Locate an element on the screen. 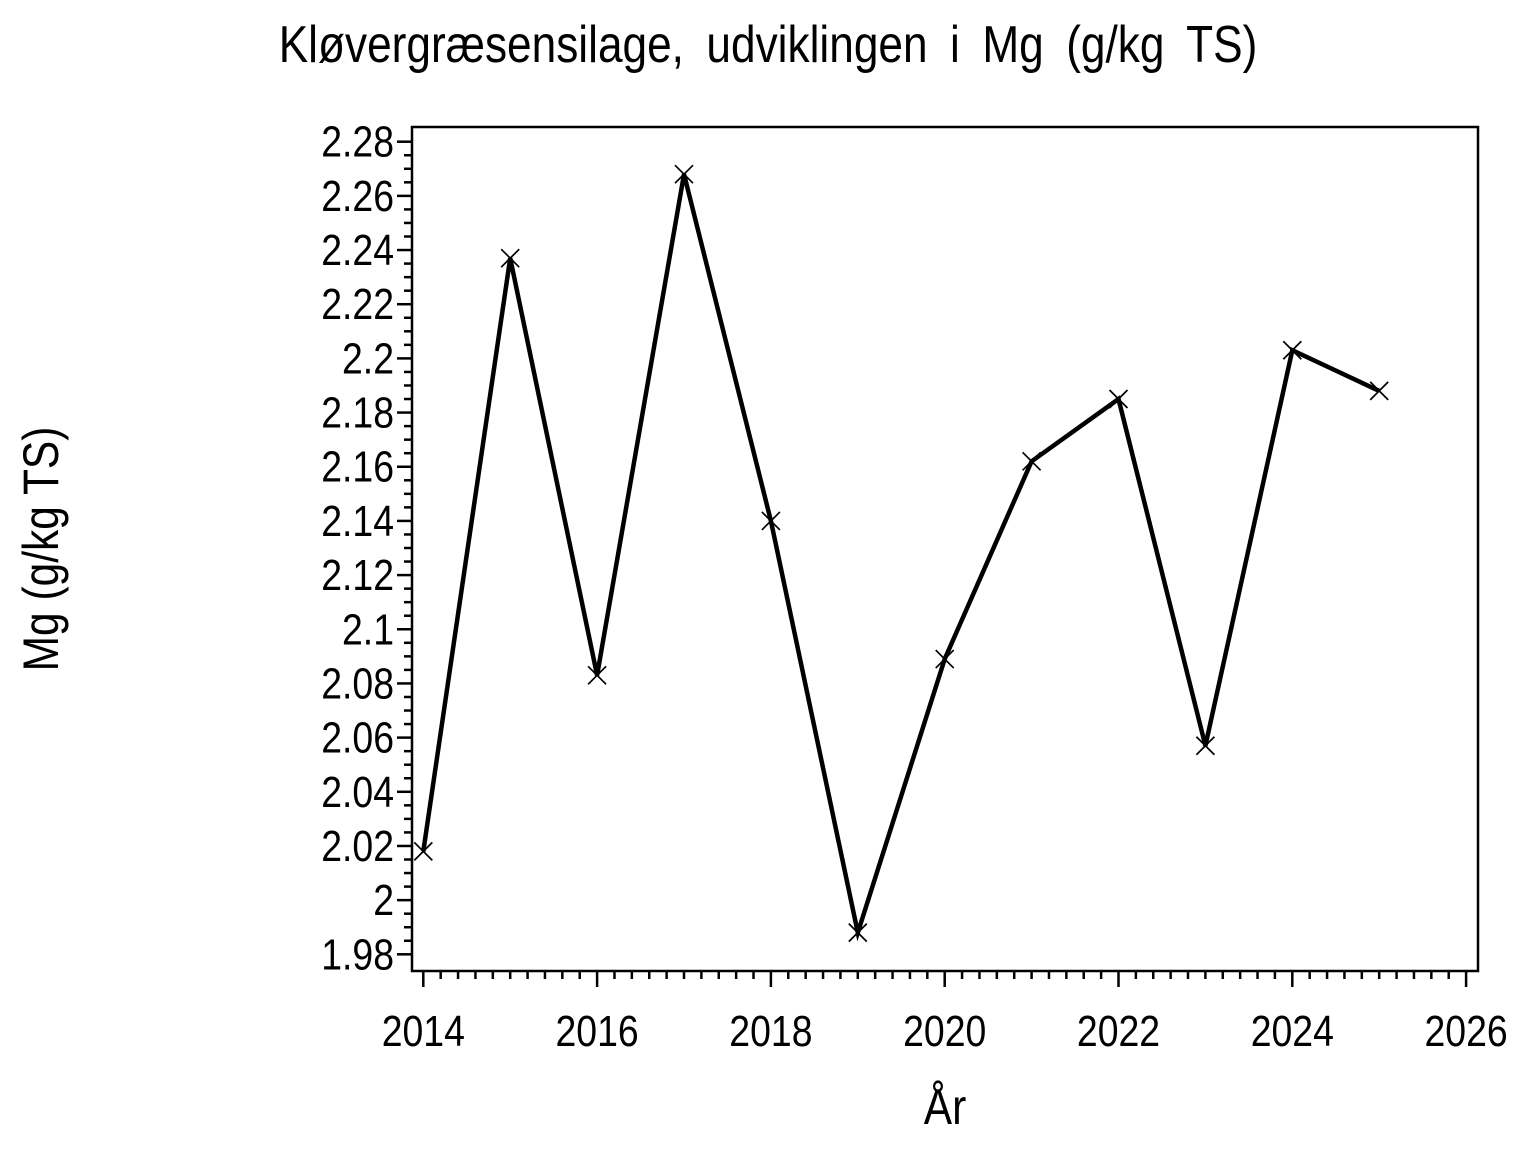  y-tick-label: 2.16 is located at coordinates (357, 467).